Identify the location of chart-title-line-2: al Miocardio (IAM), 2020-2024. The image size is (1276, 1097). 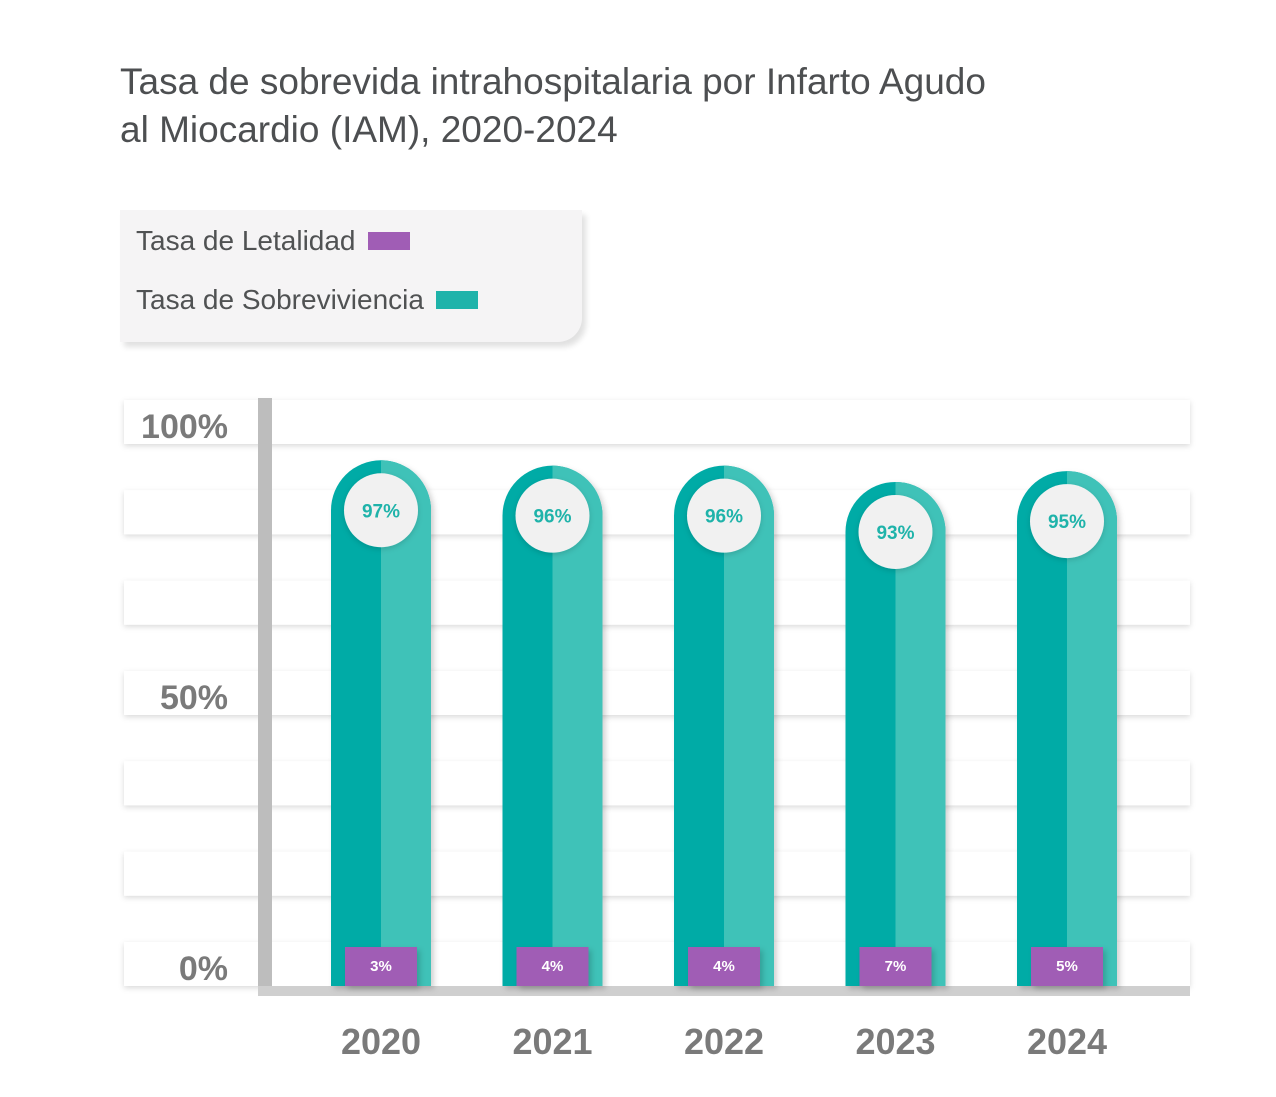
(369, 129).